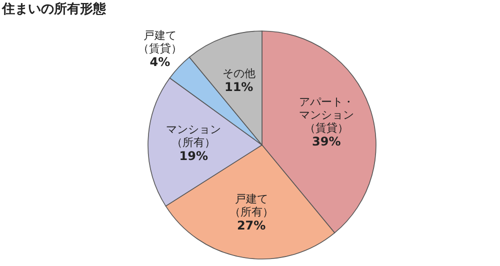  Describe the element at coordinates (326, 114) in the screenshot. I see `slice-label: アパート・マンション（賃貸）` at that location.